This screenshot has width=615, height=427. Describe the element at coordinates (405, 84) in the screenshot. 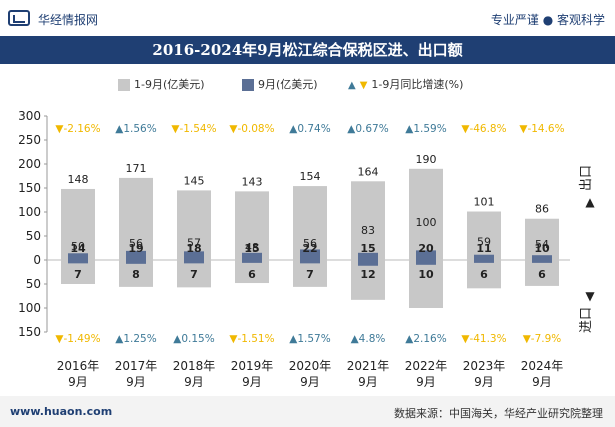

I see `legend-item-growth: ▲ ▼ 1-9月同比增速(%)` at that location.